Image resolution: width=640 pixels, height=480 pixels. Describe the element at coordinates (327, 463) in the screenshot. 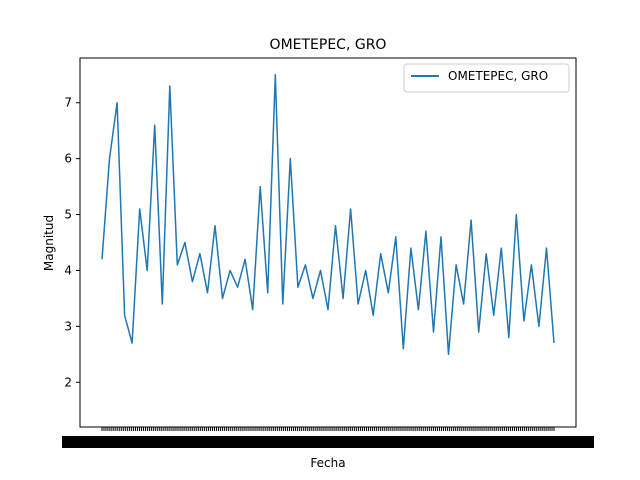

I see `x-axis-label: Fecha` at that location.